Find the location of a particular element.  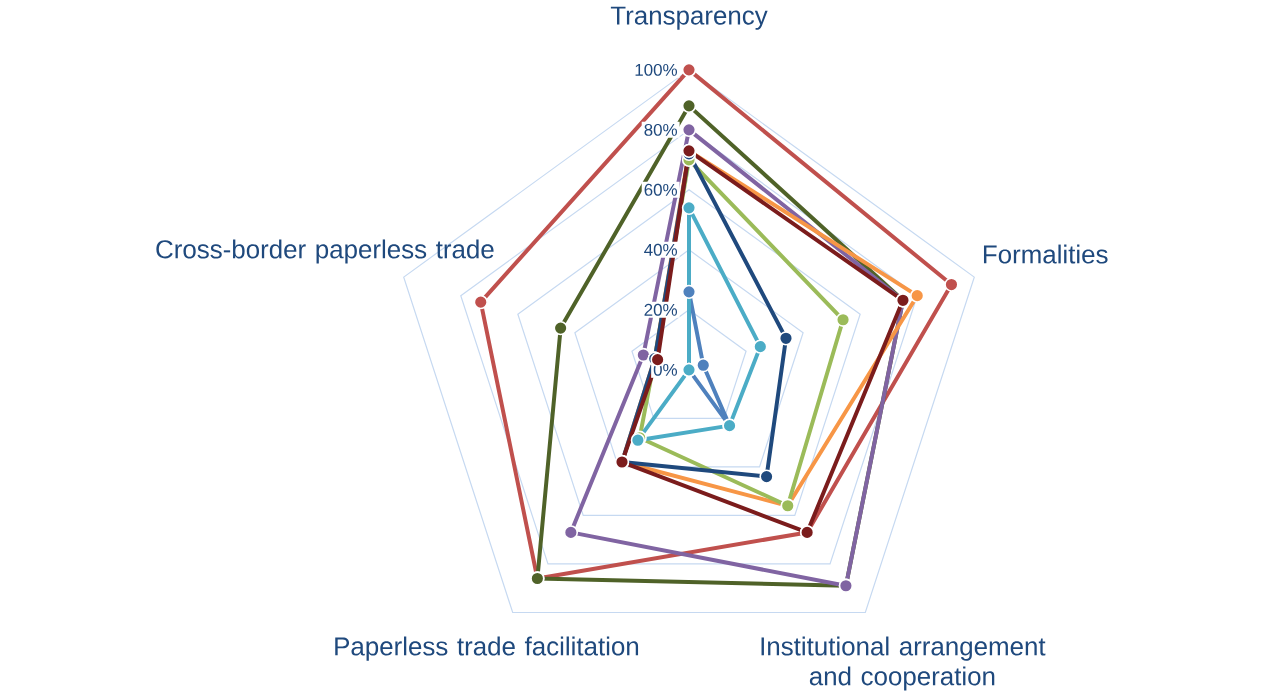

spoke-label: Transparency is located at coordinates (689, 18).